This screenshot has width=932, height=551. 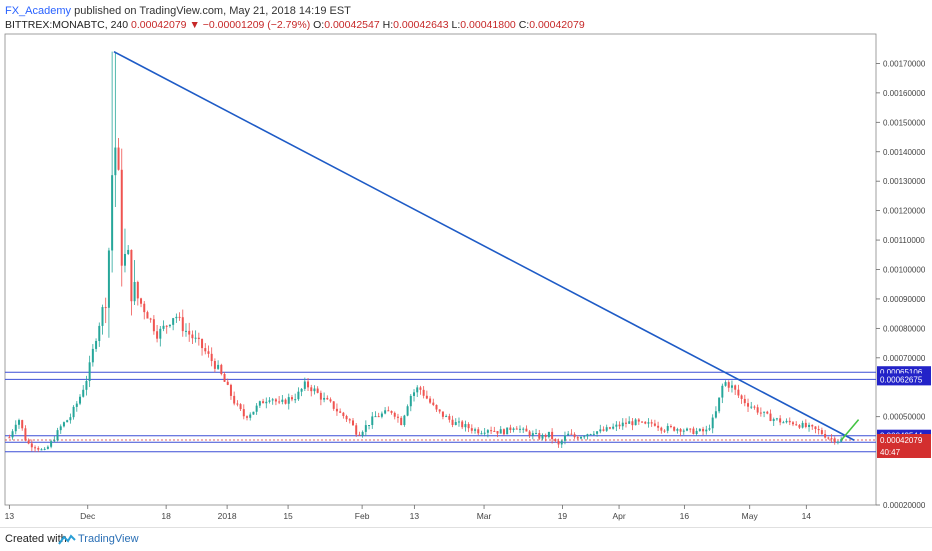 What do you see at coordinates (256, 25) in the screenshot?
I see `change-value: −0.00001209 (−2.79%)` at bounding box center [256, 25].